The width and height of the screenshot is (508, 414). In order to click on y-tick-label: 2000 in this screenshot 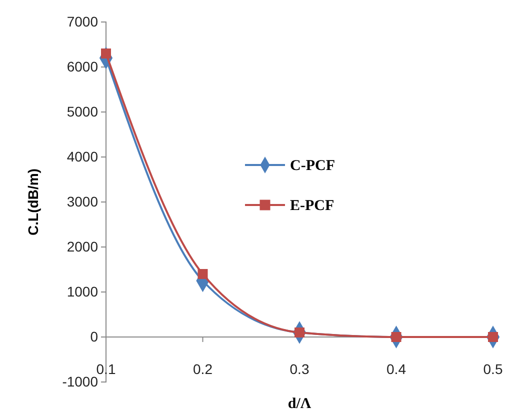, I will do `click(82, 246)`.